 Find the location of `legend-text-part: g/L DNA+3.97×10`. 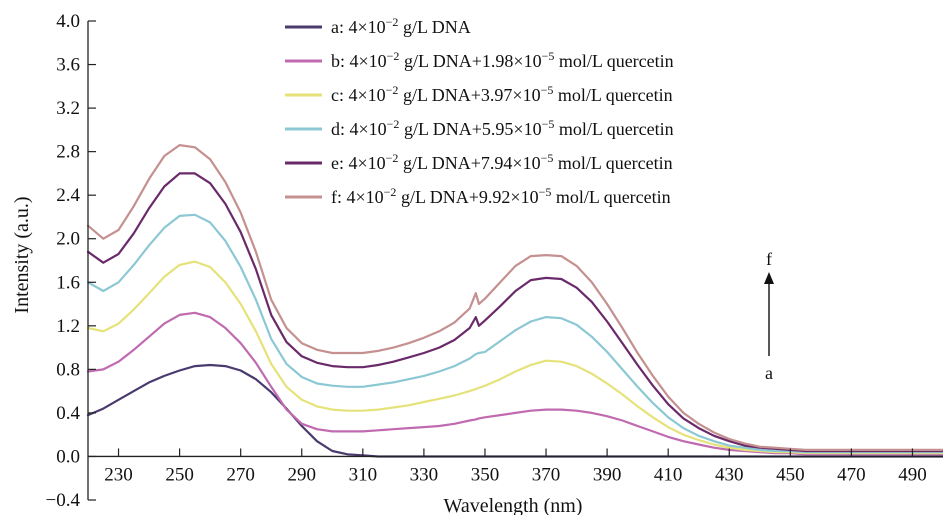

legend-text-part: g/L DNA+3.97×10 is located at coordinates (469, 95).